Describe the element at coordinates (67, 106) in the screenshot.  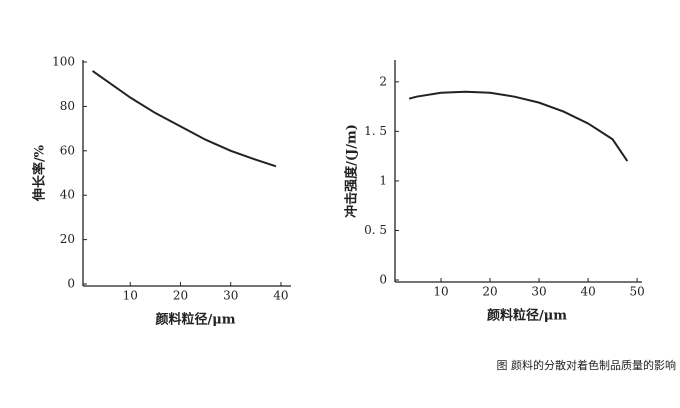
I see `y-tick-label: 80` at that location.